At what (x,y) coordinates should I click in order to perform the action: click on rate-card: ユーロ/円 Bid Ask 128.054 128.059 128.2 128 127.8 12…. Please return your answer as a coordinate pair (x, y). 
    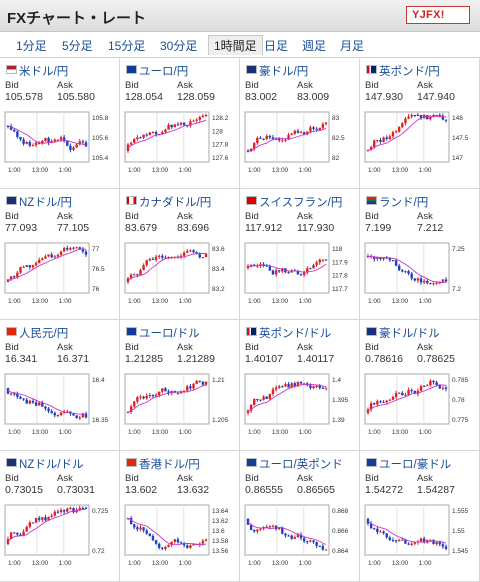
    Looking at the image, I should click on (180, 123).